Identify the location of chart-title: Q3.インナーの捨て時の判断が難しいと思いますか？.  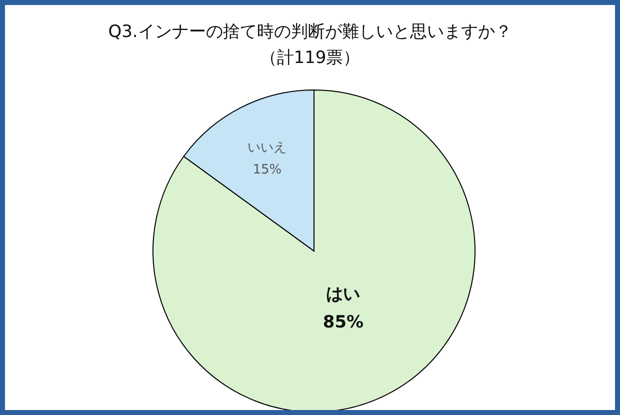
(310, 32).